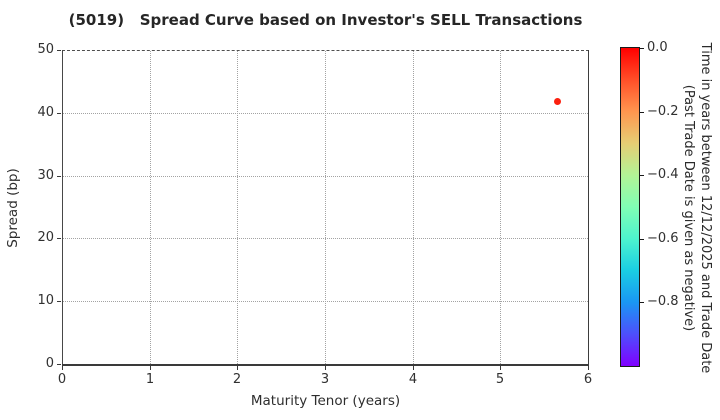 Image resolution: width=720 pixels, height=420 pixels. What do you see at coordinates (663, 111) in the screenshot?
I see `colorbar-tick-label: −0.2` at bounding box center [663, 111].